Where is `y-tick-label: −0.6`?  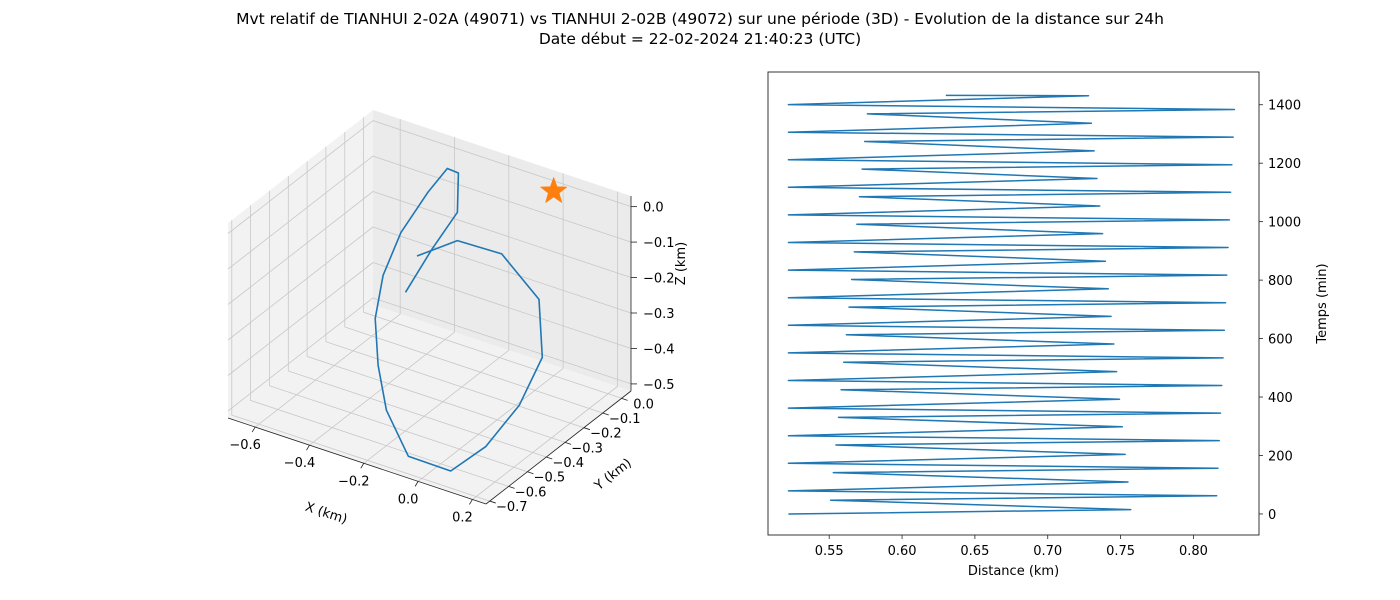
y-tick-label: −0.6 is located at coordinates (531, 492).